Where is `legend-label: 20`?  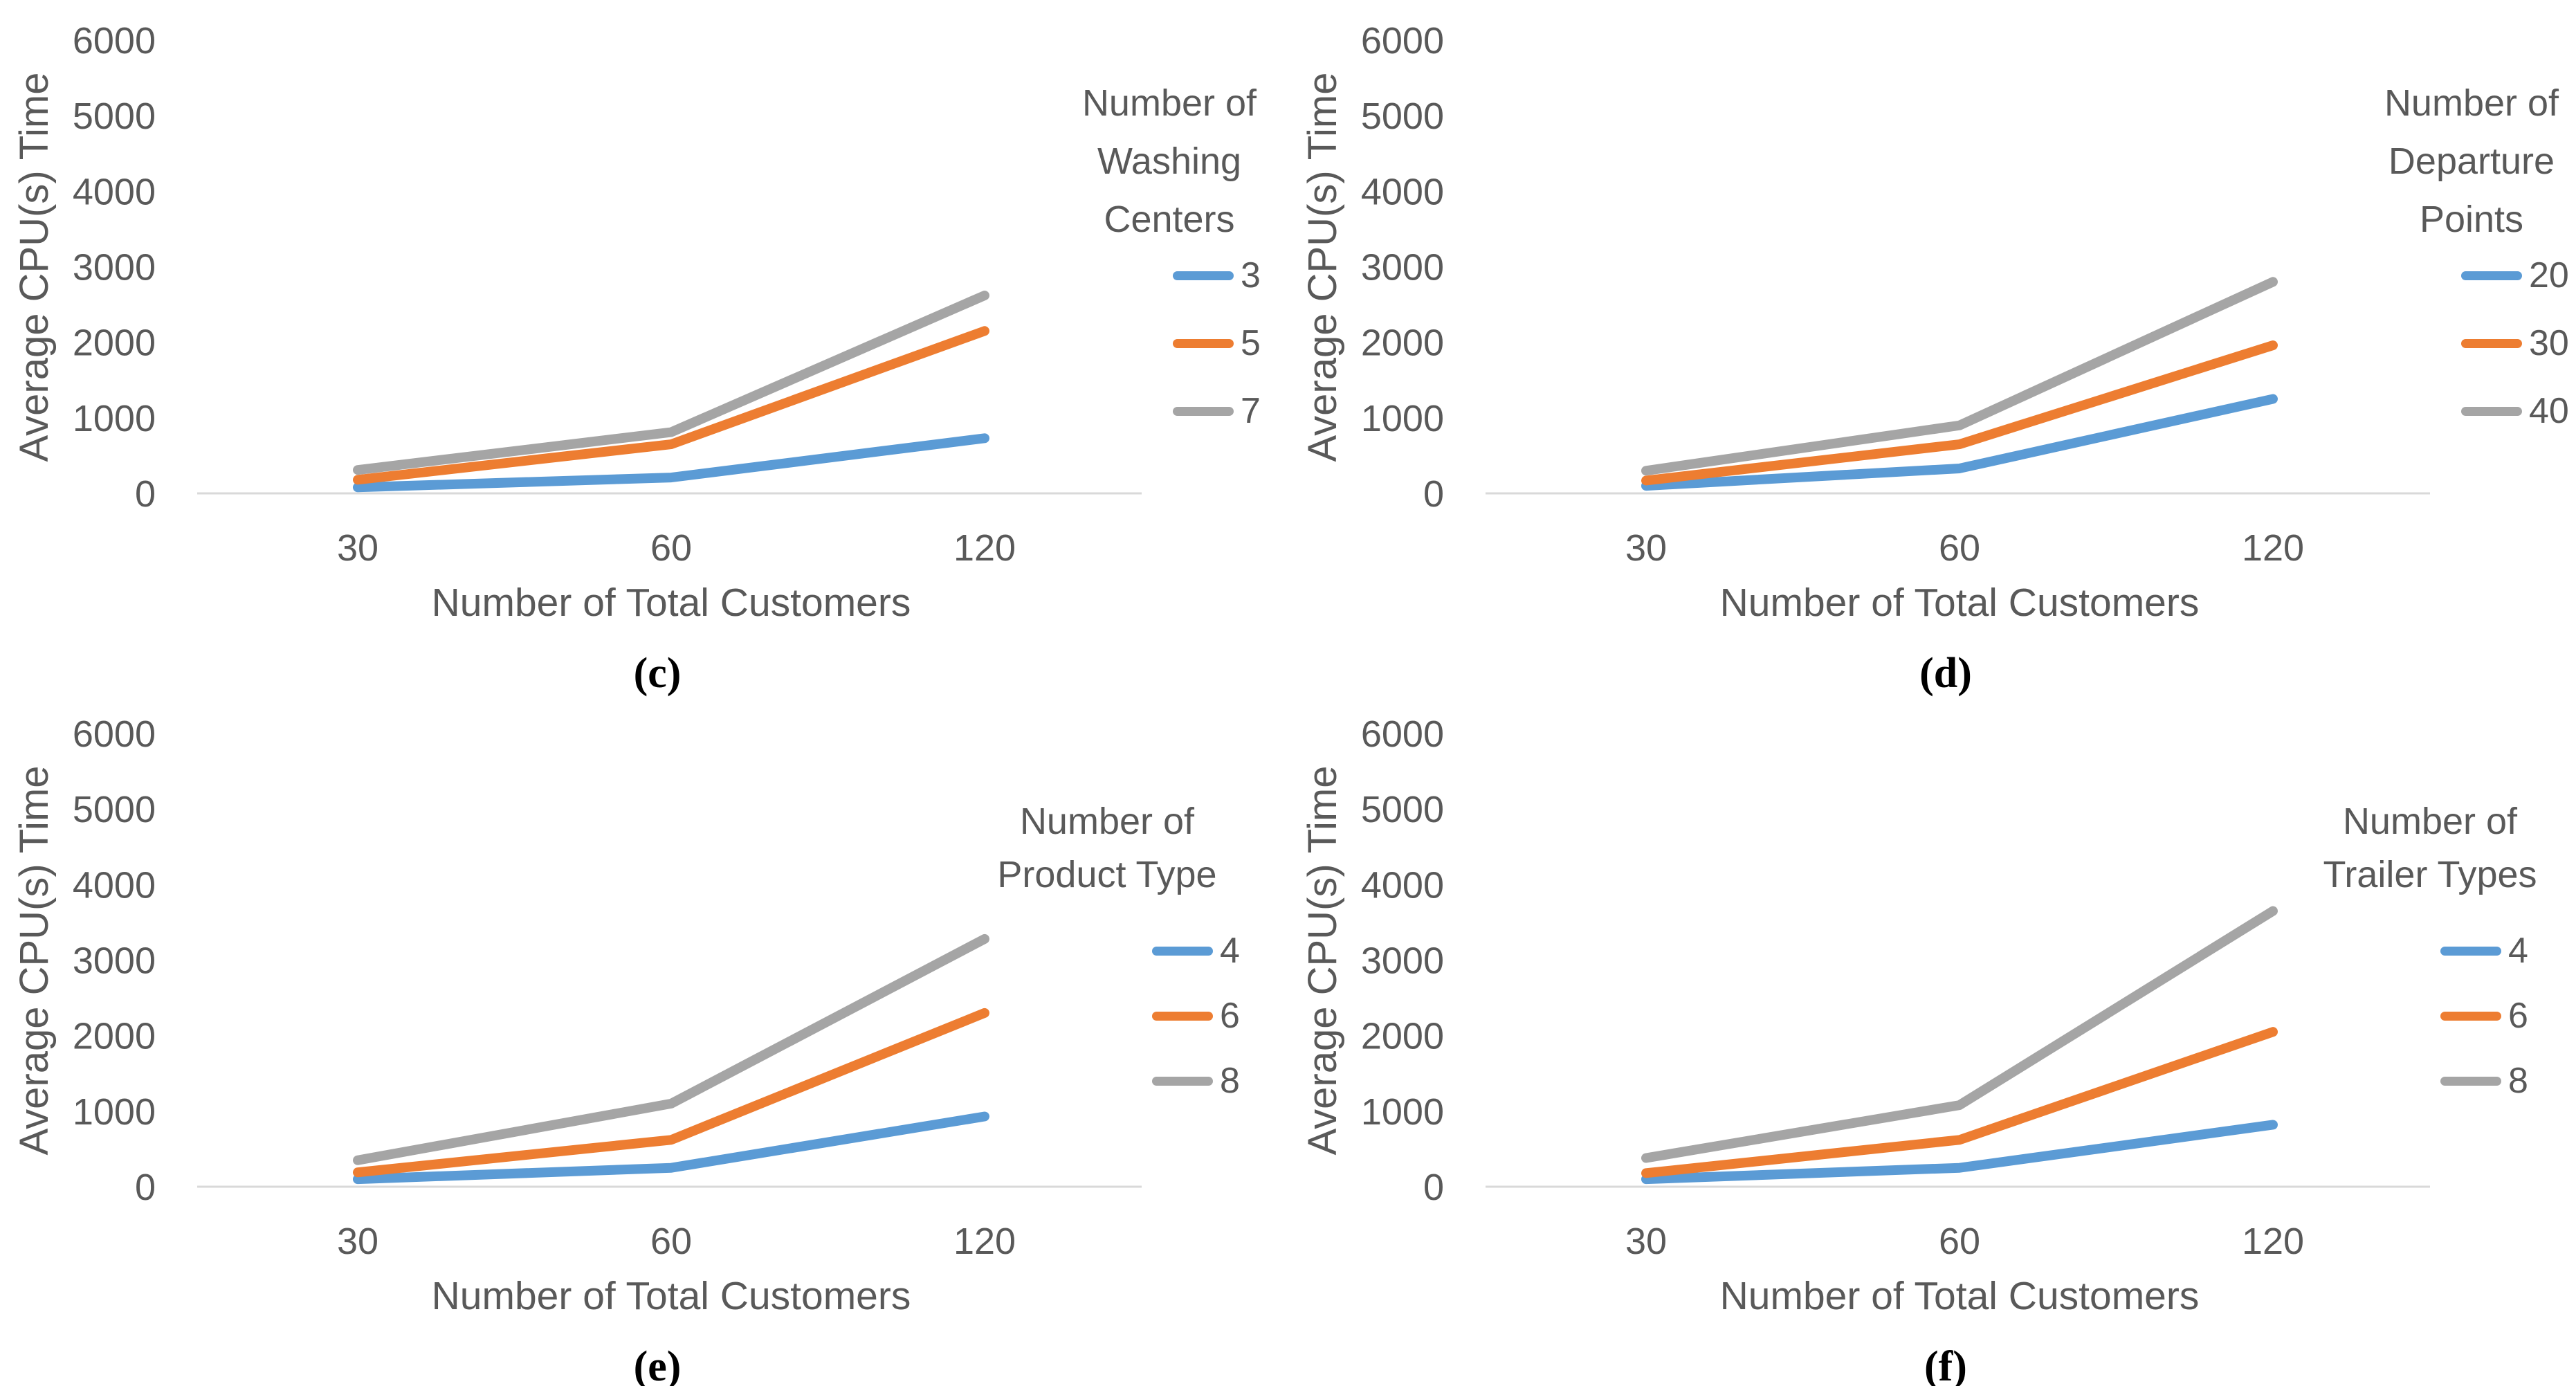 legend-label: 20 is located at coordinates (2549, 275).